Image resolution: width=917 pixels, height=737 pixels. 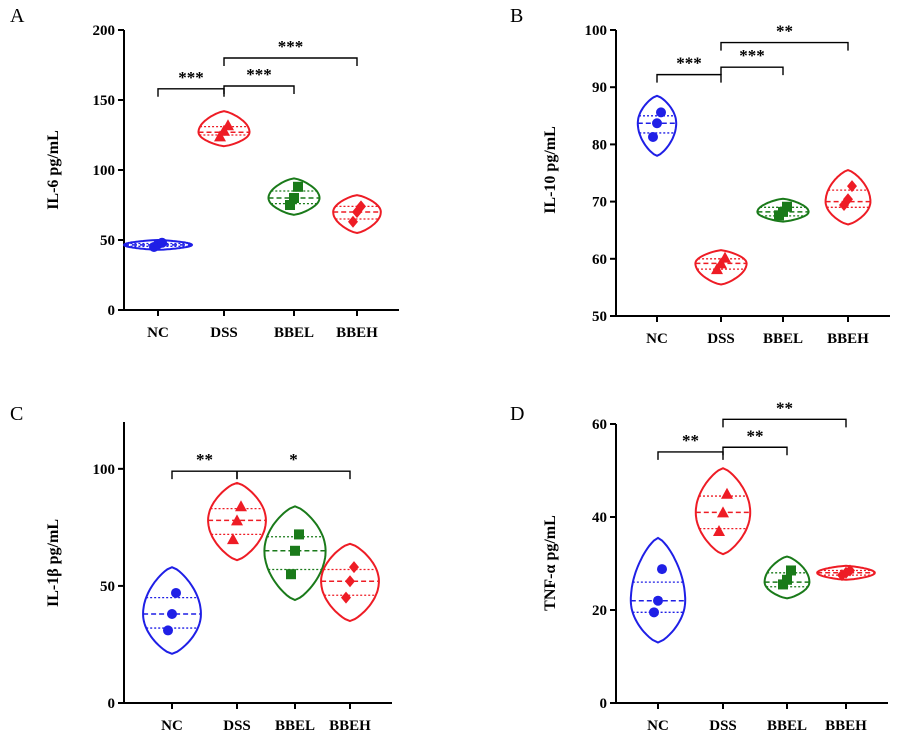 What do you see at coordinates (599, 145) in the screenshot?
I see `y-tick-label: 80` at bounding box center [599, 145].